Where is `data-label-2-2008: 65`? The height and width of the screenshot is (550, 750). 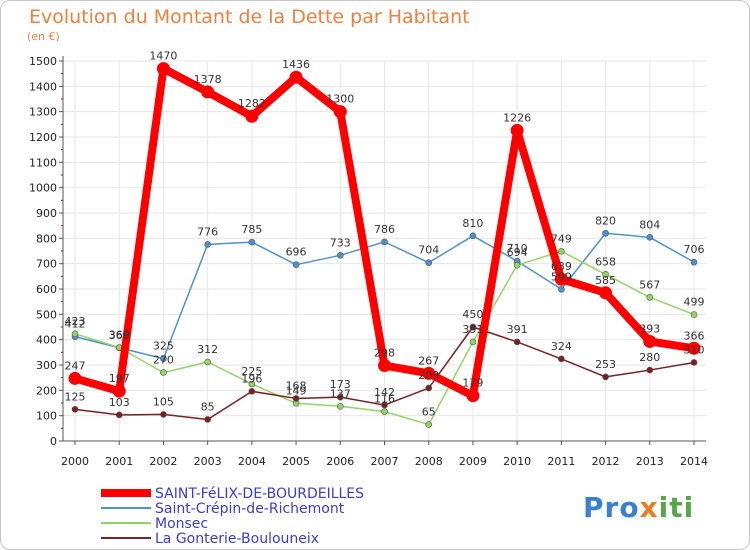 data-label-2-2008: 65 is located at coordinates (429, 412).